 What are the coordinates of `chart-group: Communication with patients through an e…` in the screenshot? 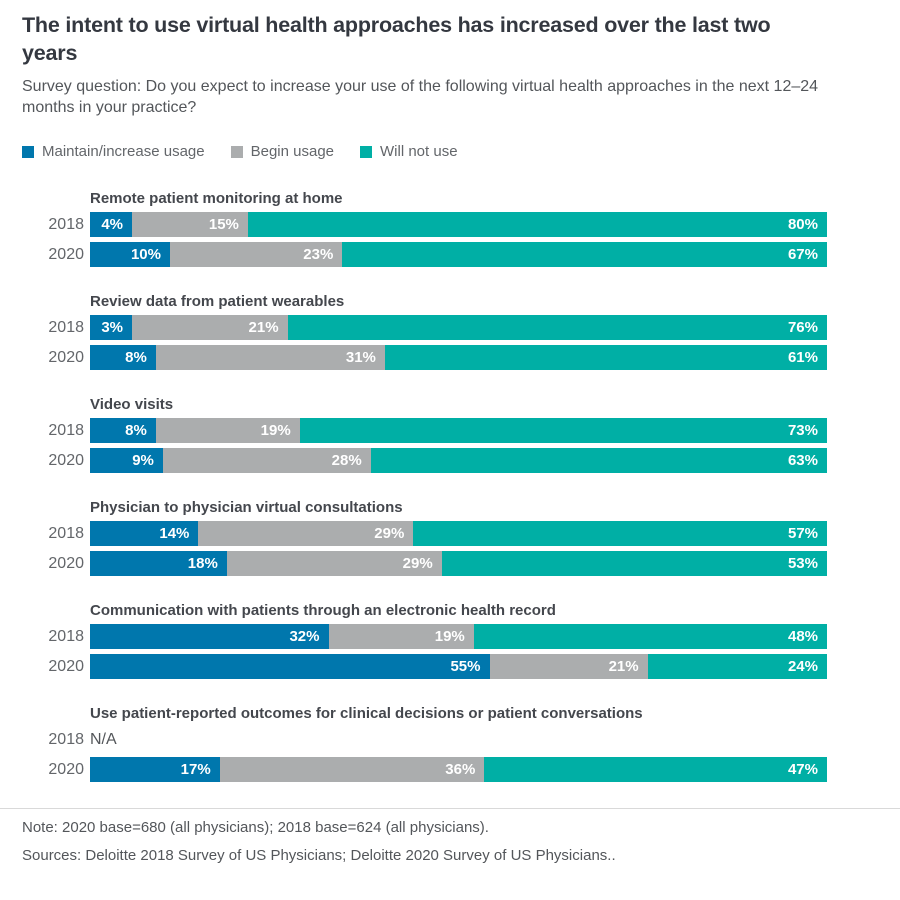 It's located at (425, 641).